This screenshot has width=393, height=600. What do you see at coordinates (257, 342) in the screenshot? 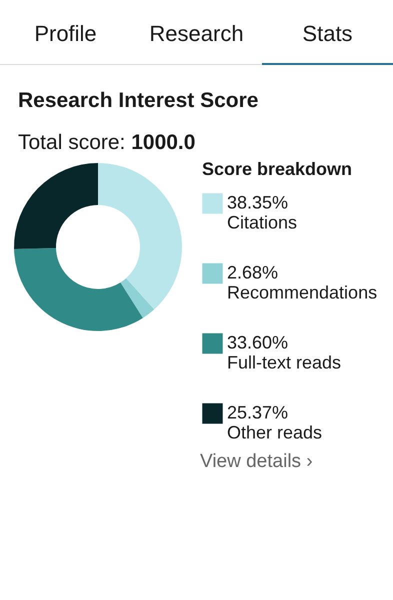
I see `data-label: 33.60%` at bounding box center [257, 342].